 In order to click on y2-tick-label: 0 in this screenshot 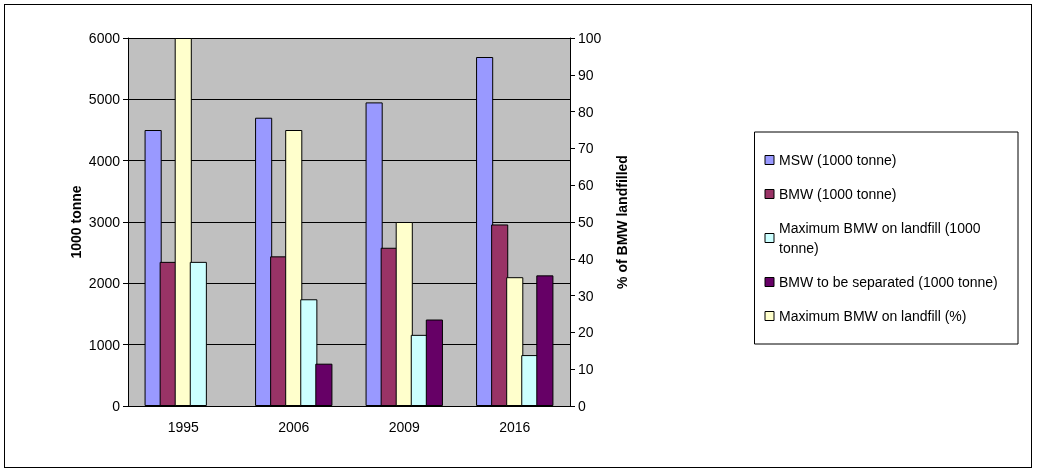, I will do `click(582, 406)`.